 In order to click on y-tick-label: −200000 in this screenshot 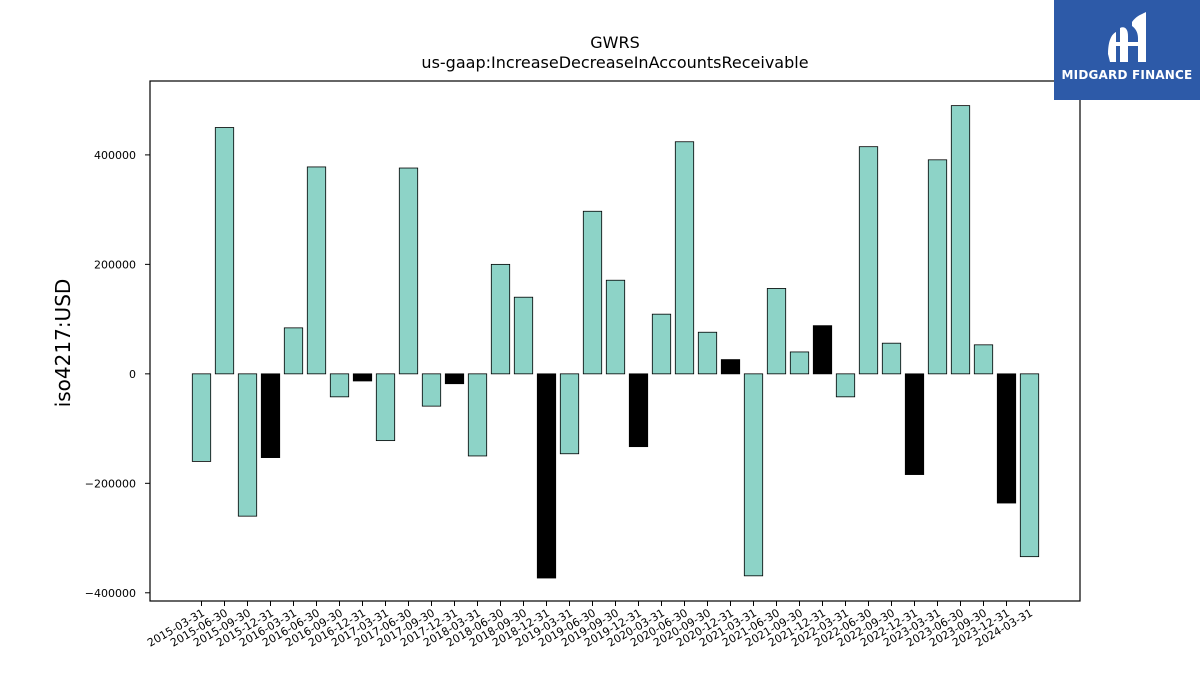, I will do `click(110, 483)`.